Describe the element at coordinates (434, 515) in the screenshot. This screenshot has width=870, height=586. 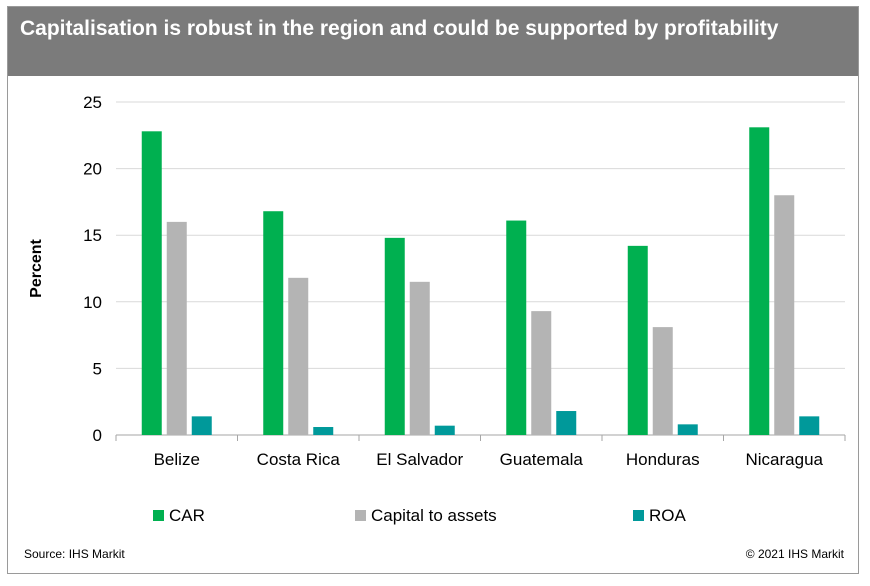
I see `legend-label: Capital to assets` at that location.